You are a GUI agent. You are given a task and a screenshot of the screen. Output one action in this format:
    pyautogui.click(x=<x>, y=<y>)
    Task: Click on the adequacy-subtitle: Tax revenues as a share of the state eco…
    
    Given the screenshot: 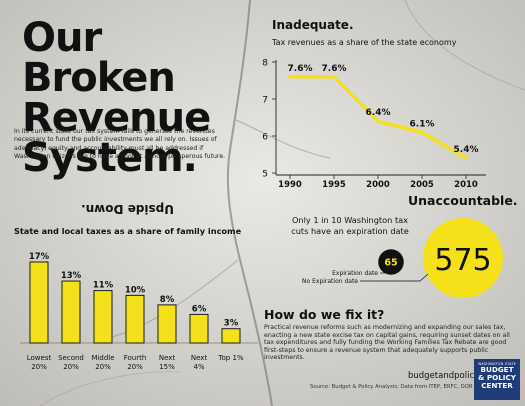 What is the action you would take?
    pyautogui.click(x=364, y=42)
    